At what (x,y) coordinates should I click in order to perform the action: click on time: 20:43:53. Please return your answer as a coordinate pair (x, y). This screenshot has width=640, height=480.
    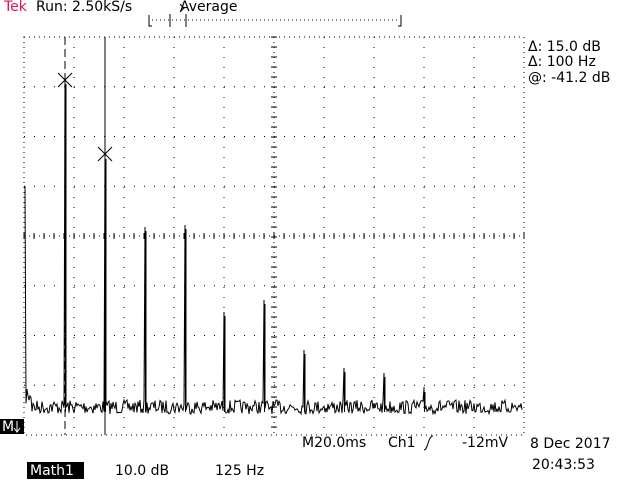
    Looking at the image, I should click on (563, 465).